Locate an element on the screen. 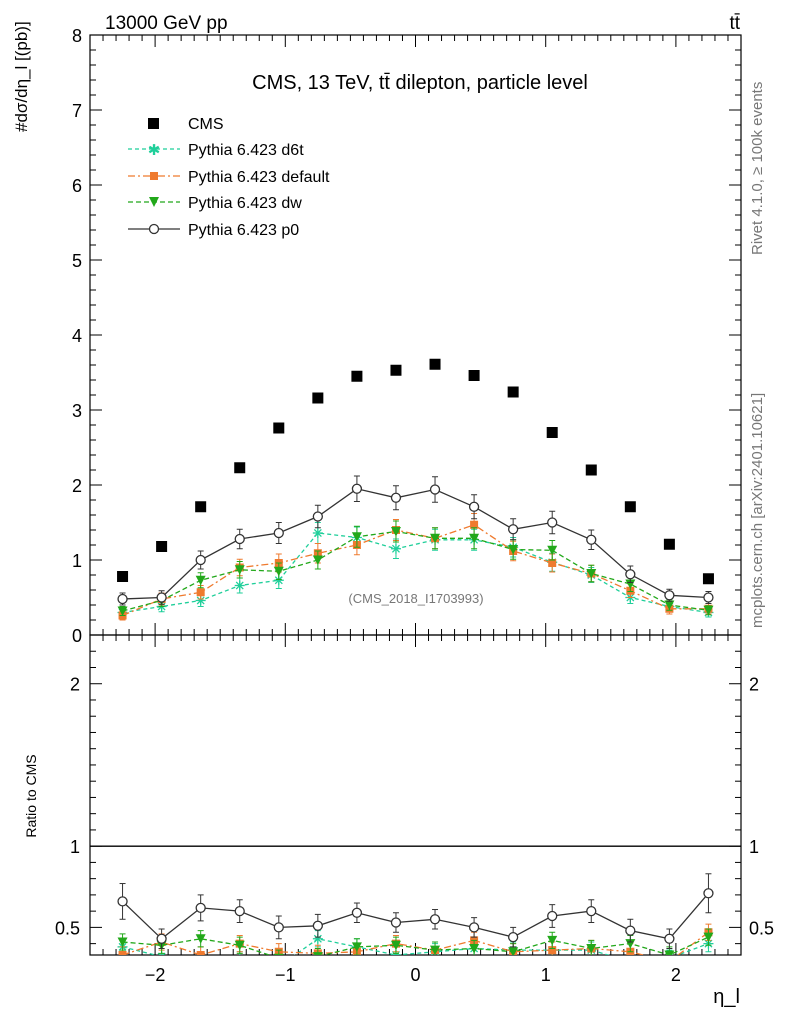 This screenshot has height=1024, width=786. x-axis-label: η_l is located at coordinates (726, 997).